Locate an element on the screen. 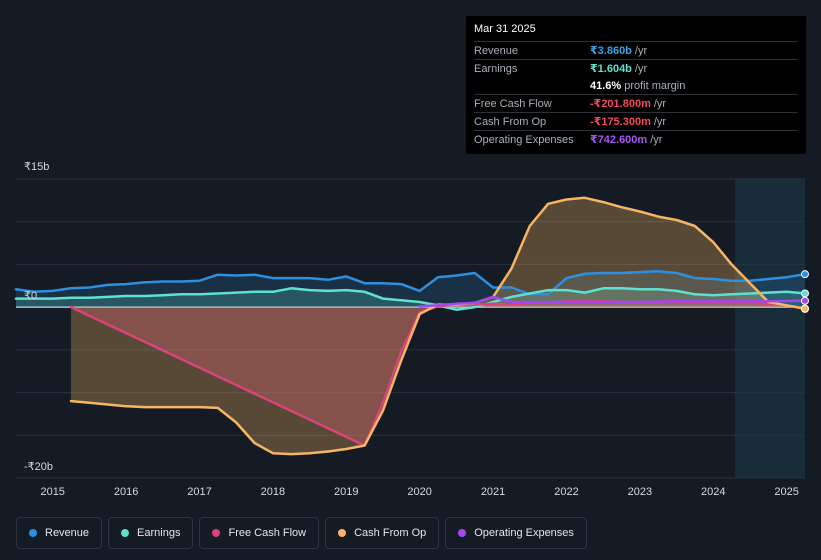 The width and height of the screenshot is (821, 560). tooltip-value: ₹742.600m is located at coordinates (619, 140).